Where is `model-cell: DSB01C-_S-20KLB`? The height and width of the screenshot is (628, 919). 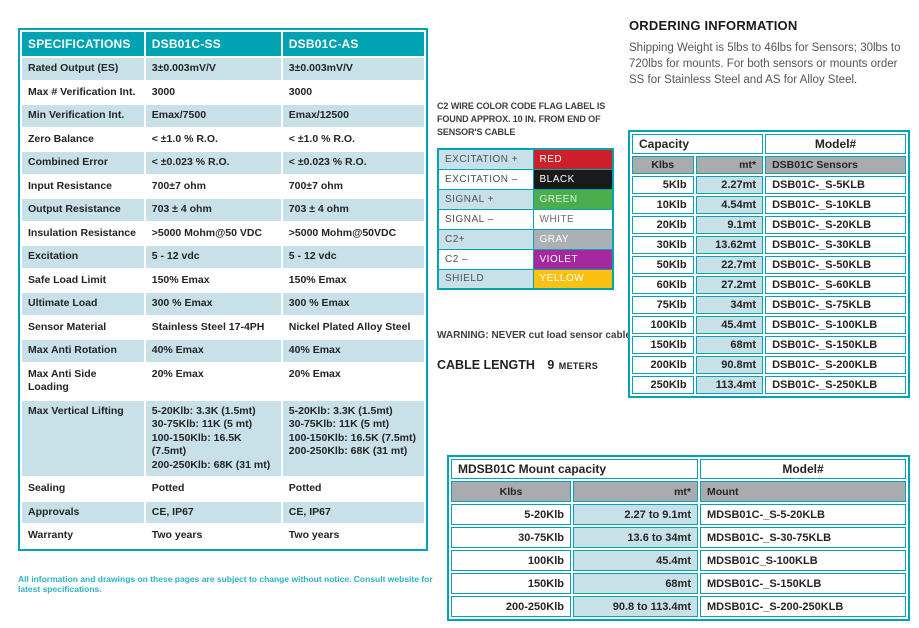 model-cell: DSB01C-_S-20KLB is located at coordinates (835, 225).